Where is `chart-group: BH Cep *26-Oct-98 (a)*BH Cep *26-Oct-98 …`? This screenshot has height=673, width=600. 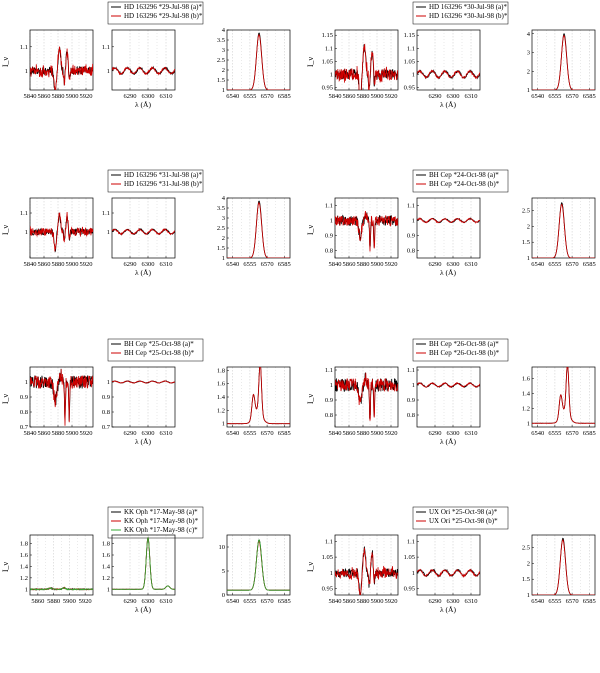 chart-group: BH Cep *26-Oct-98 (a)*BH Cep *26-Oct-98 … is located at coordinates (451, 392).